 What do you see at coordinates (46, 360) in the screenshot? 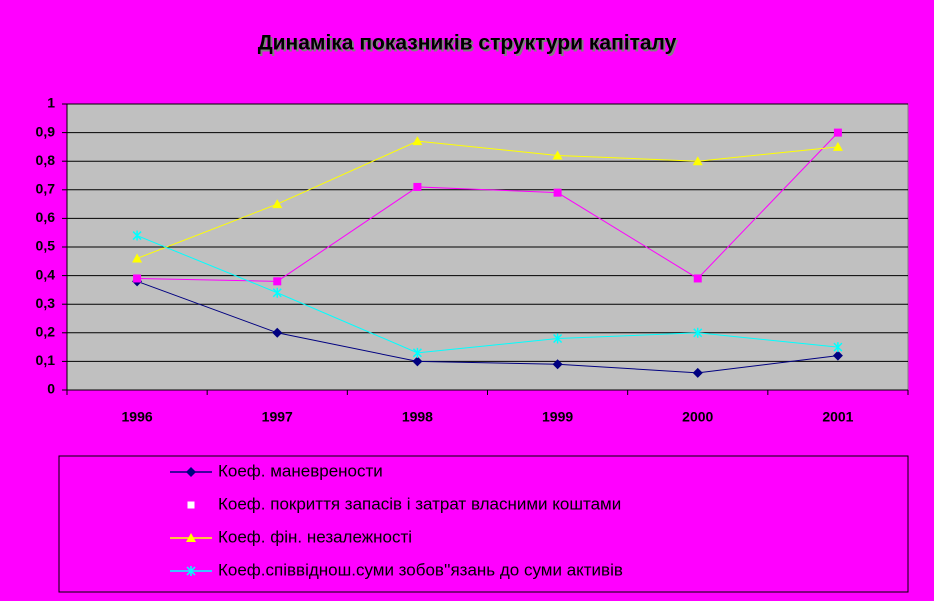
I see `y-tick-label: 0,1` at bounding box center [46, 360].